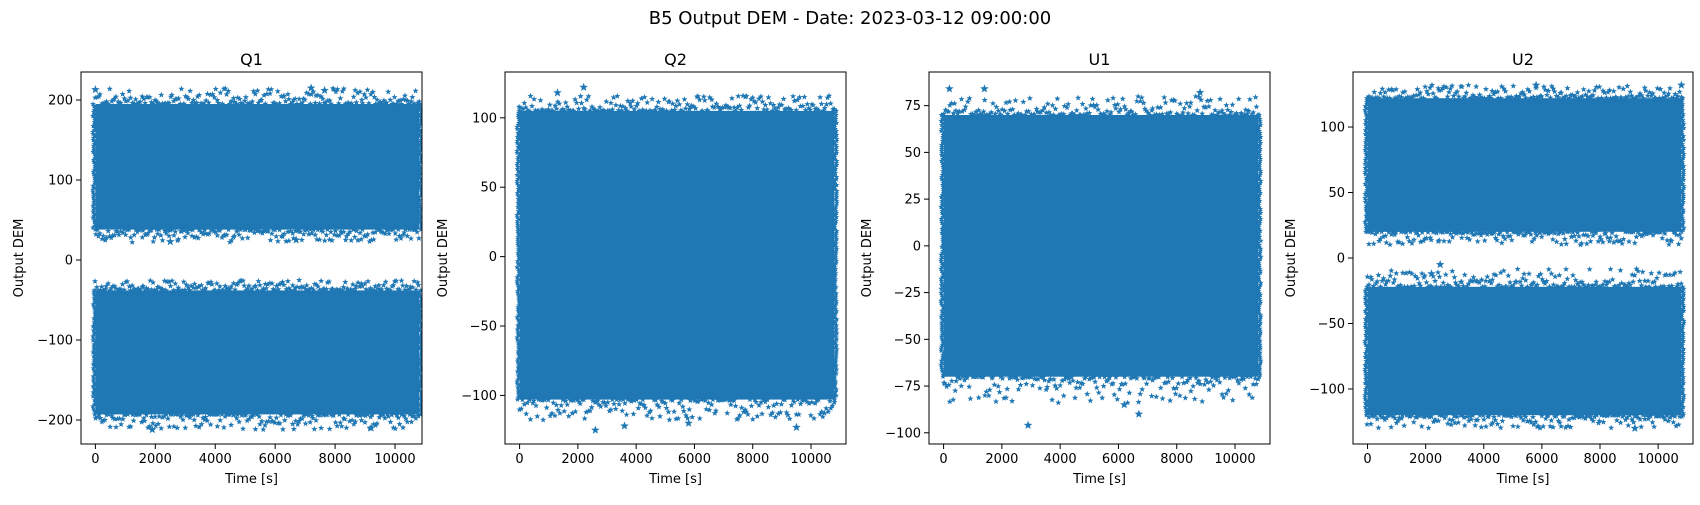 This screenshot has width=1700, height=505. Describe the element at coordinates (251, 59) in the screenshot. I see `subplot-title: Q1` at that location.